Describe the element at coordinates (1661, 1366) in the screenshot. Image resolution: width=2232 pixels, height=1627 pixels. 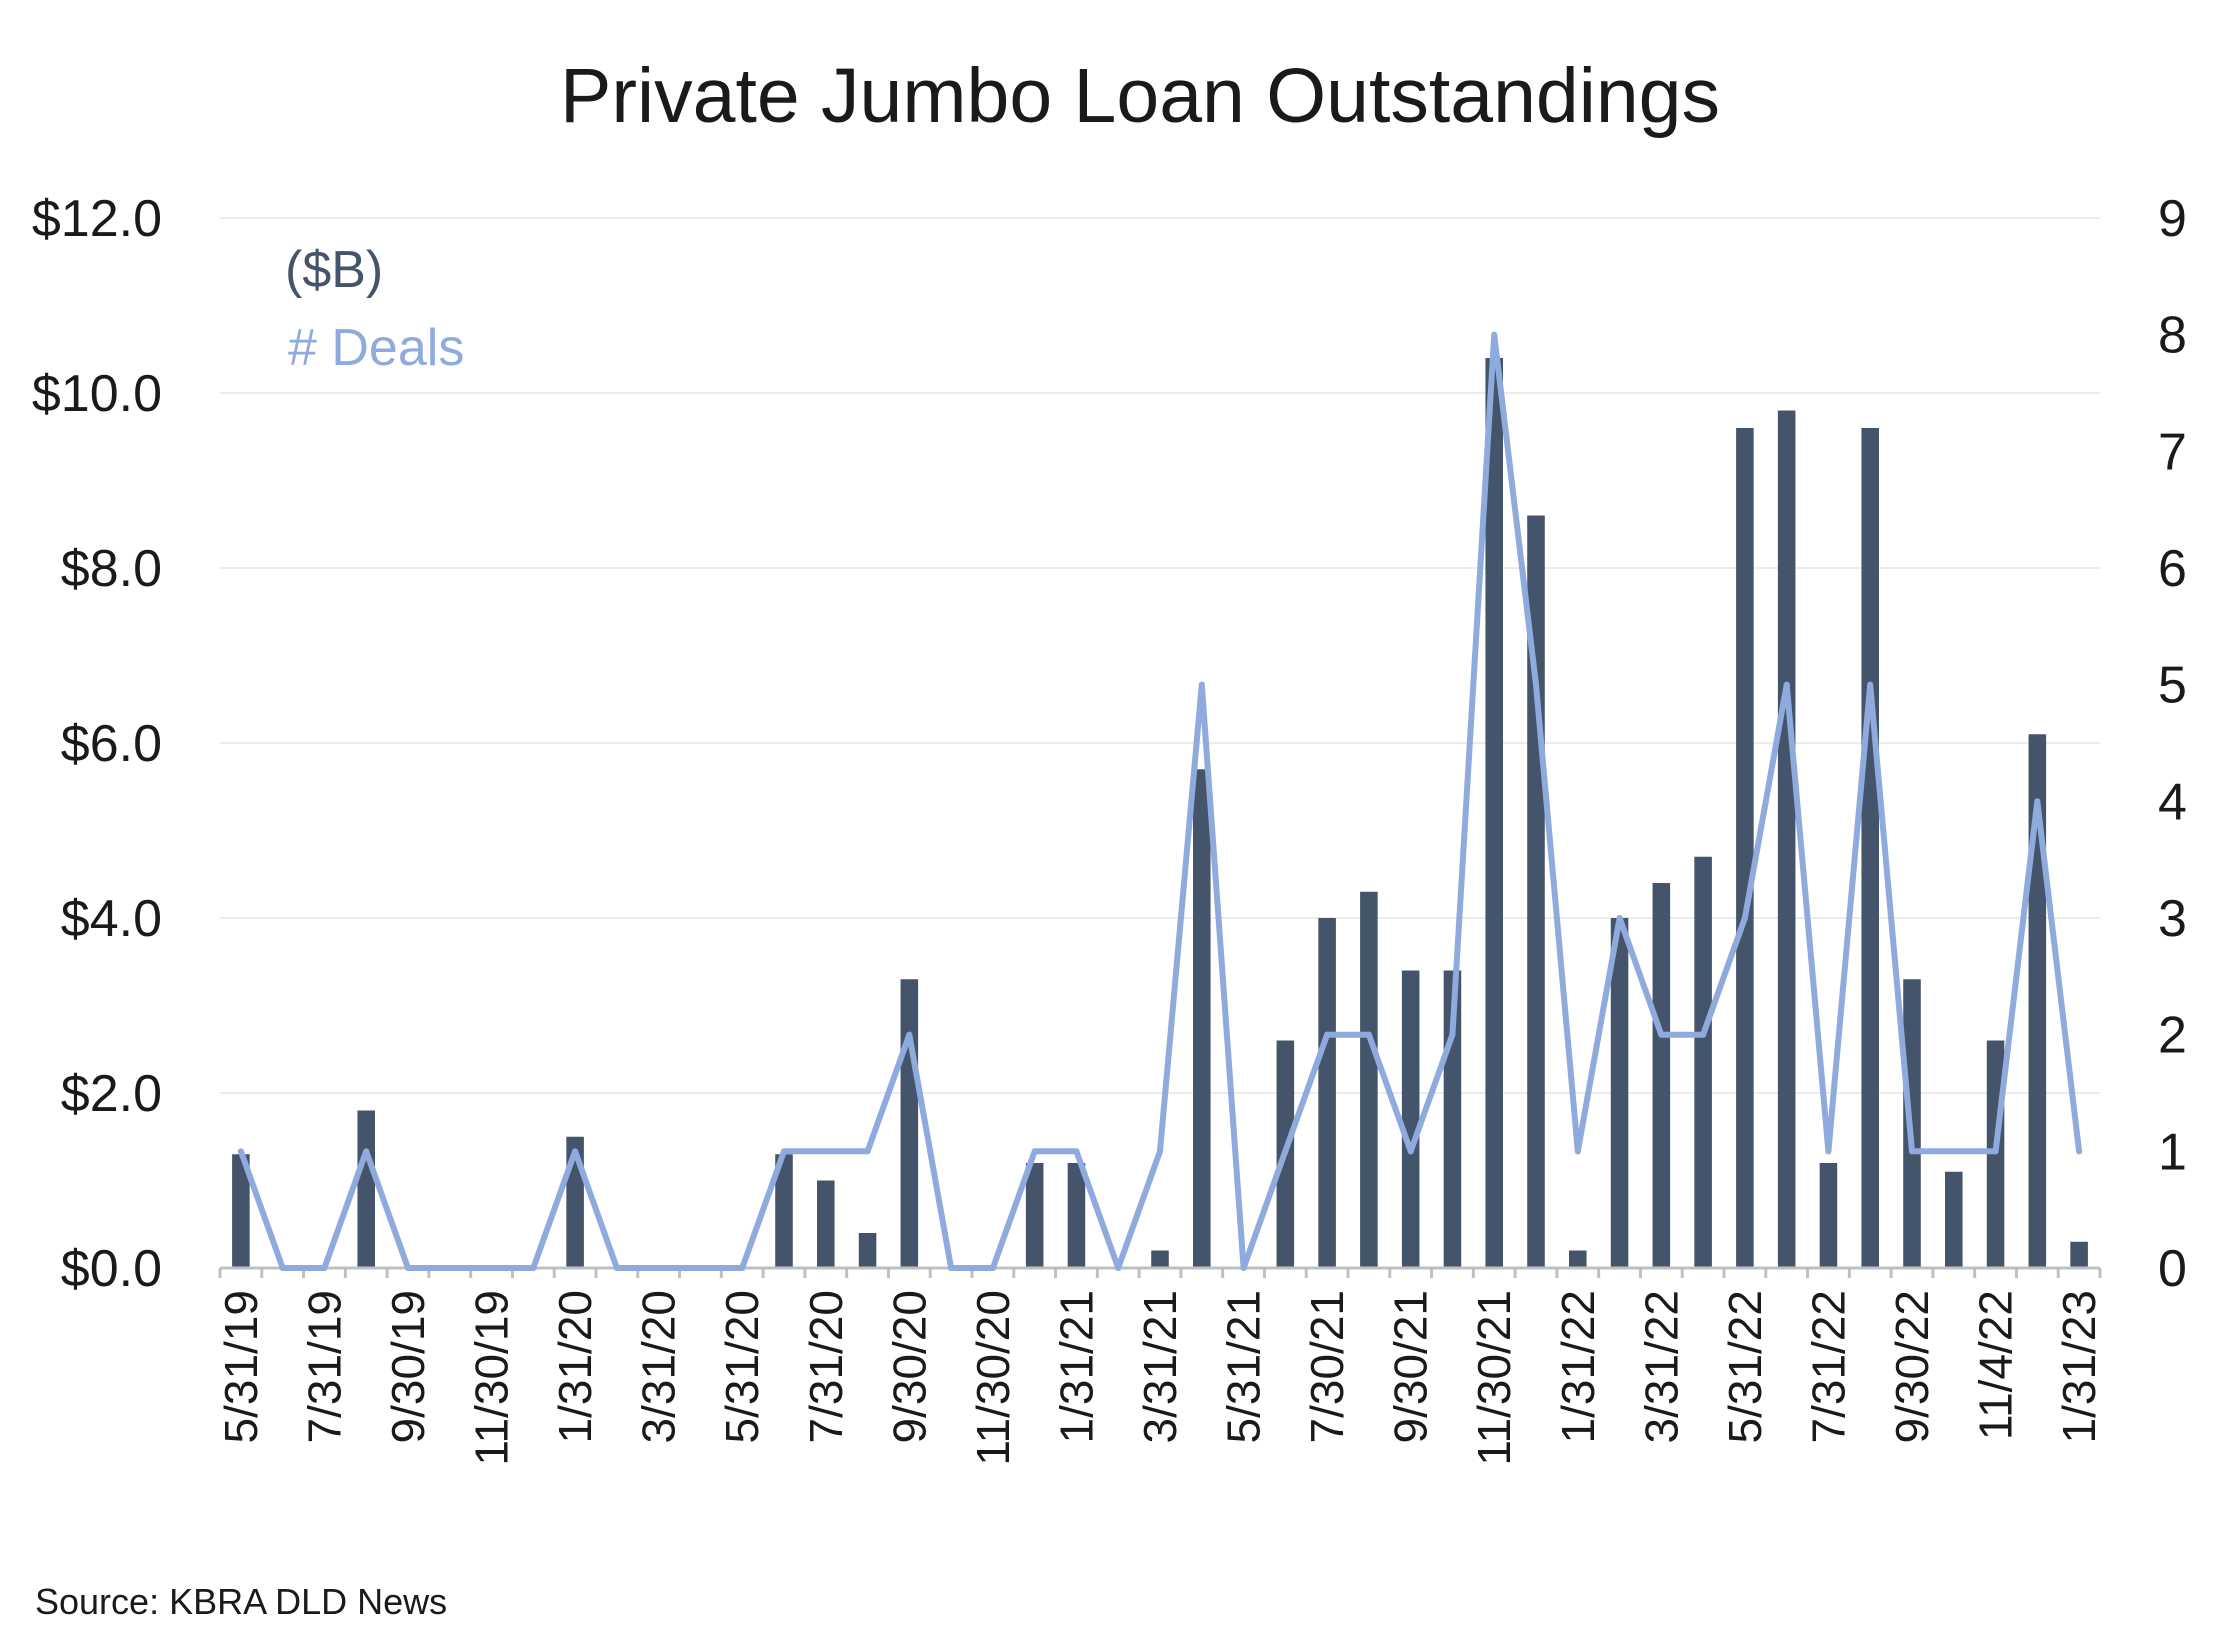
I see `x-tick-label: 3/31/22` at that location.